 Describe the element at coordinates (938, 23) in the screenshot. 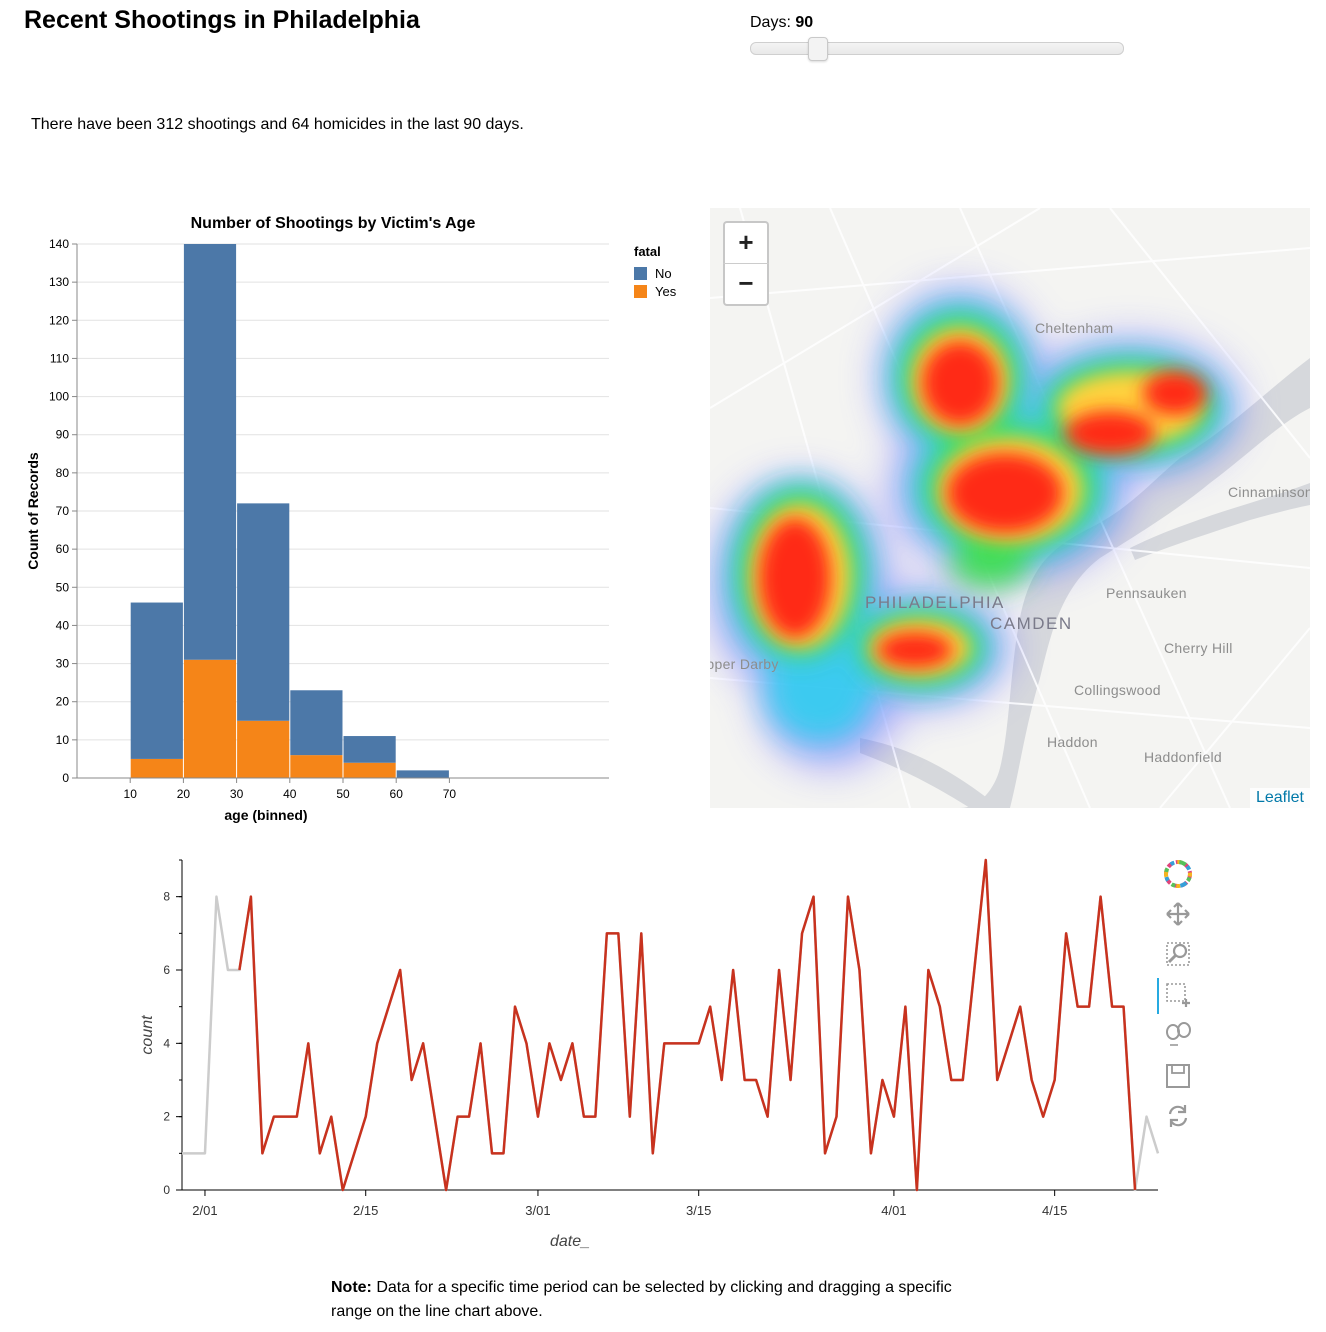

I see `slider-label: Days: 90` at that location.